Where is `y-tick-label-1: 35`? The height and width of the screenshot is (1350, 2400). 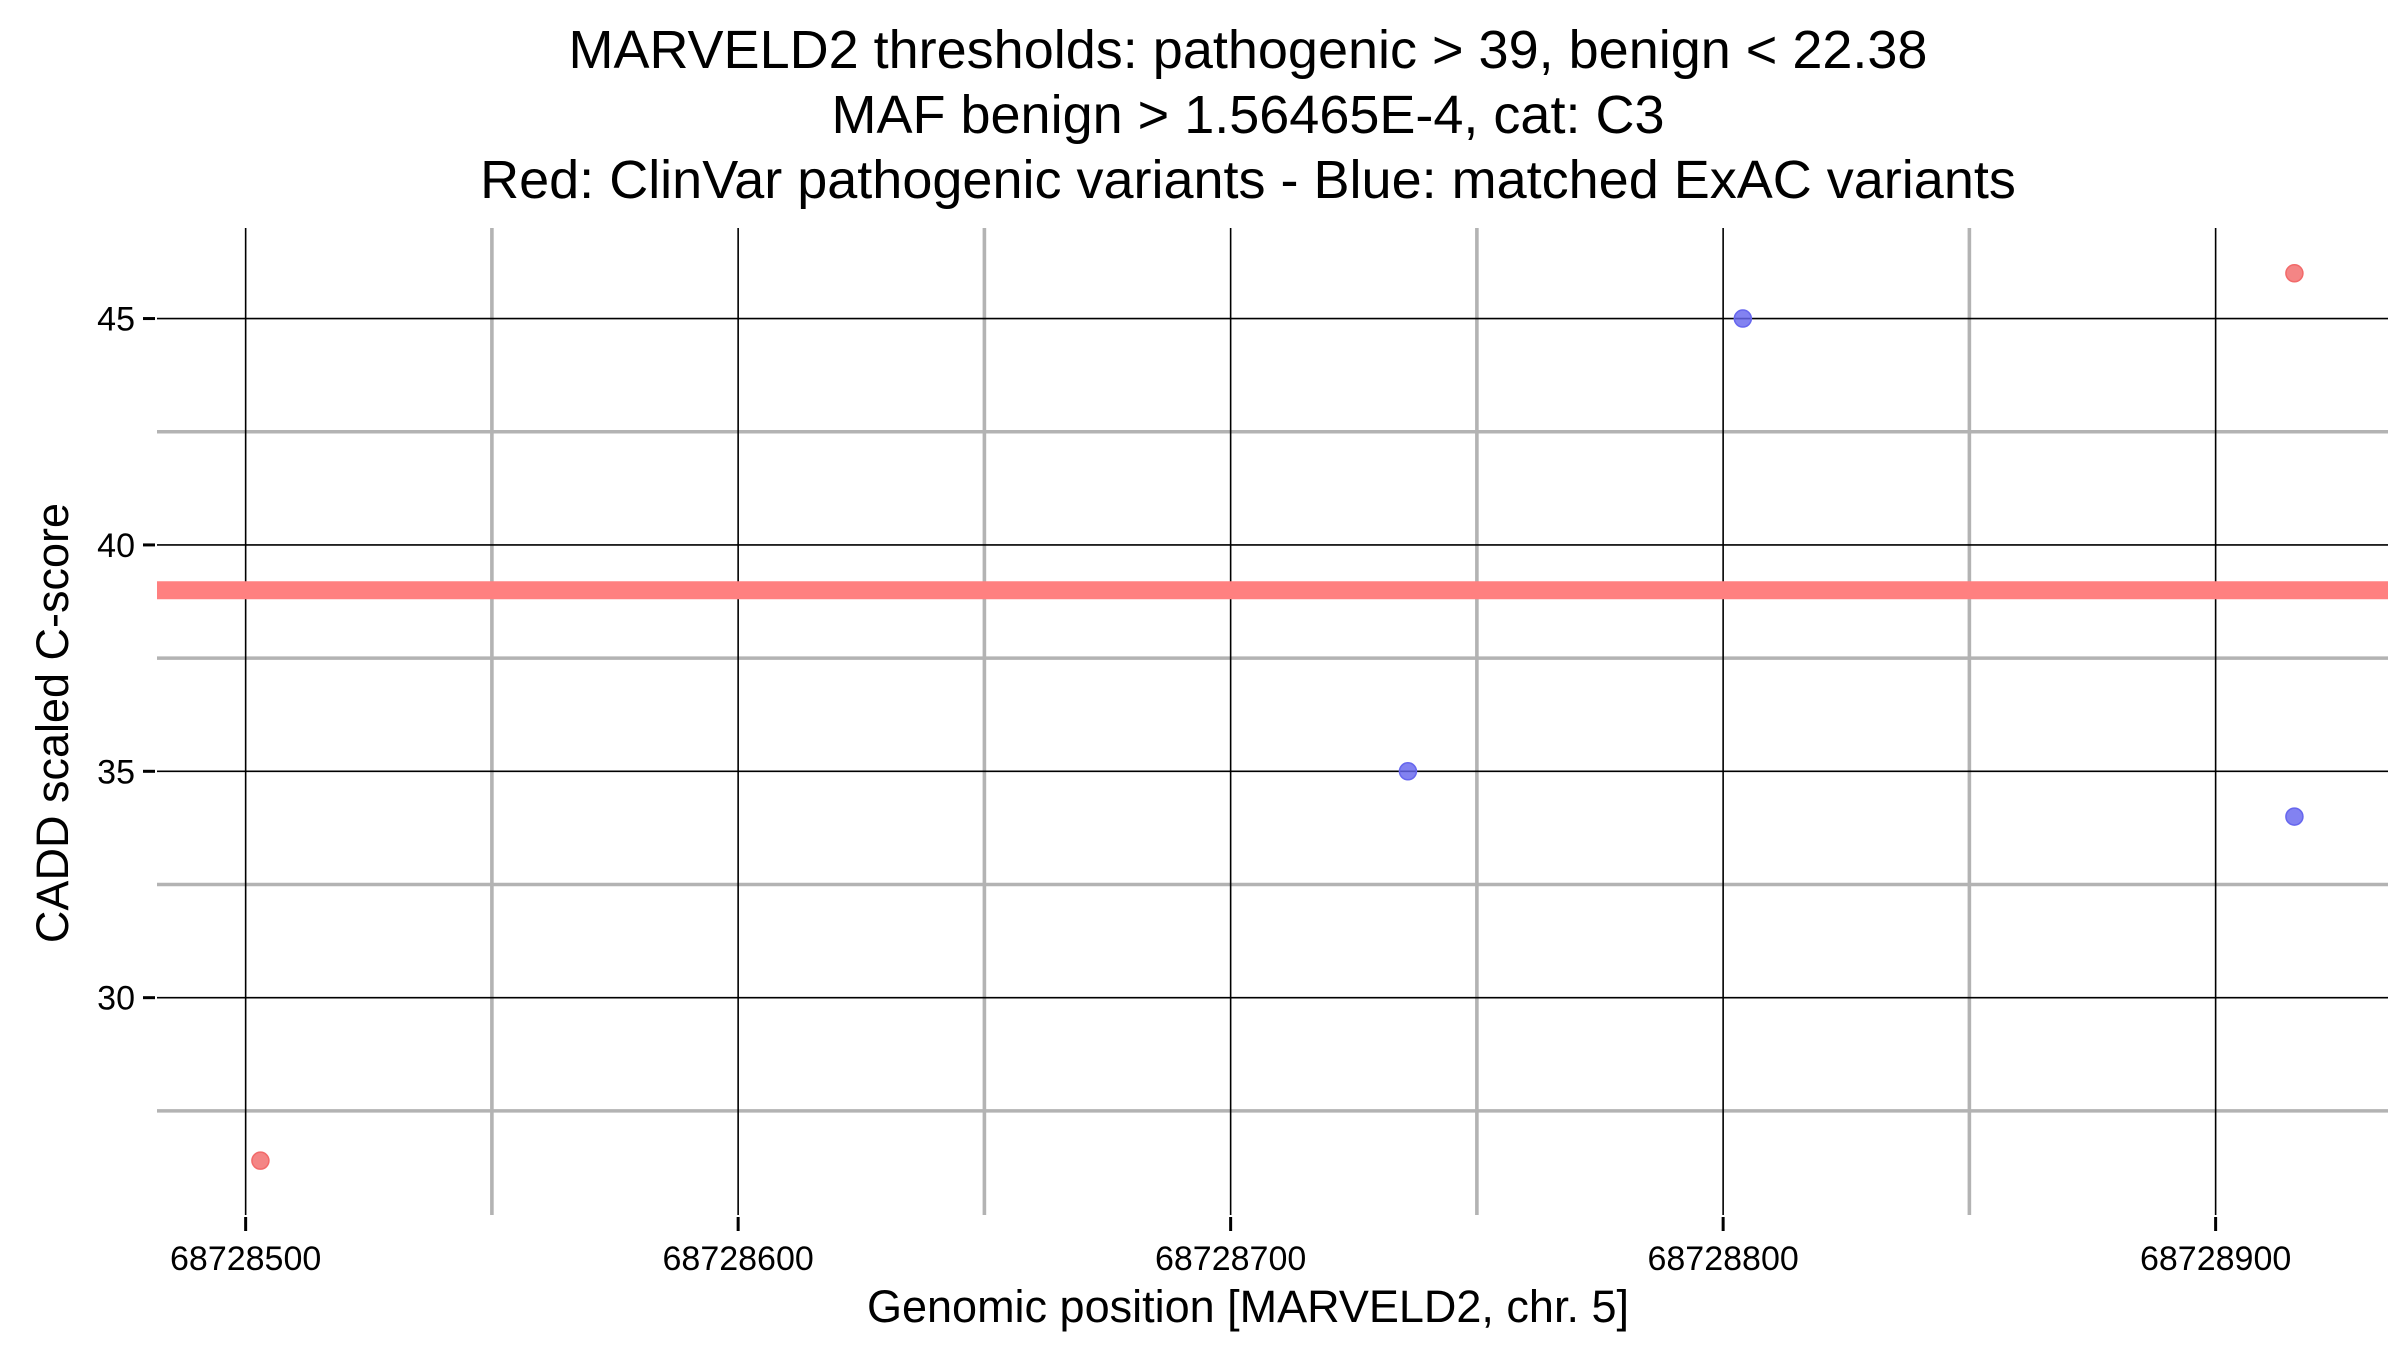
y-tick-label-1: 35 is located at coordinates (116, 772).